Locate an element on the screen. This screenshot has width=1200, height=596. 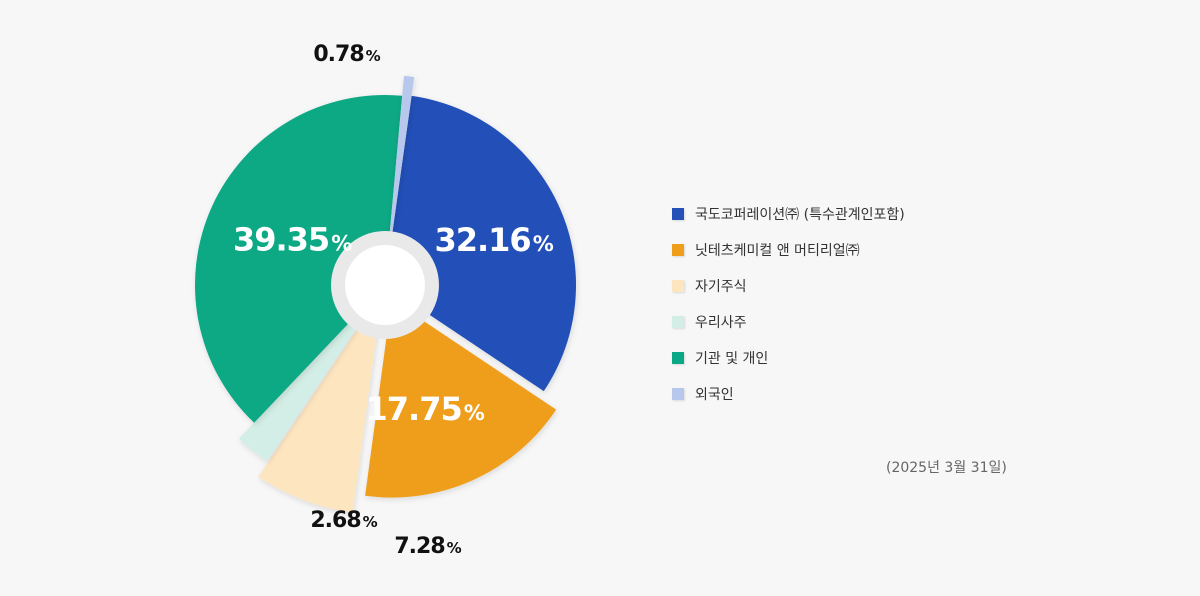
legend-label: 국도코퍼레이션㈜ (특수관계인포함) is located at coordinates (800, 215).